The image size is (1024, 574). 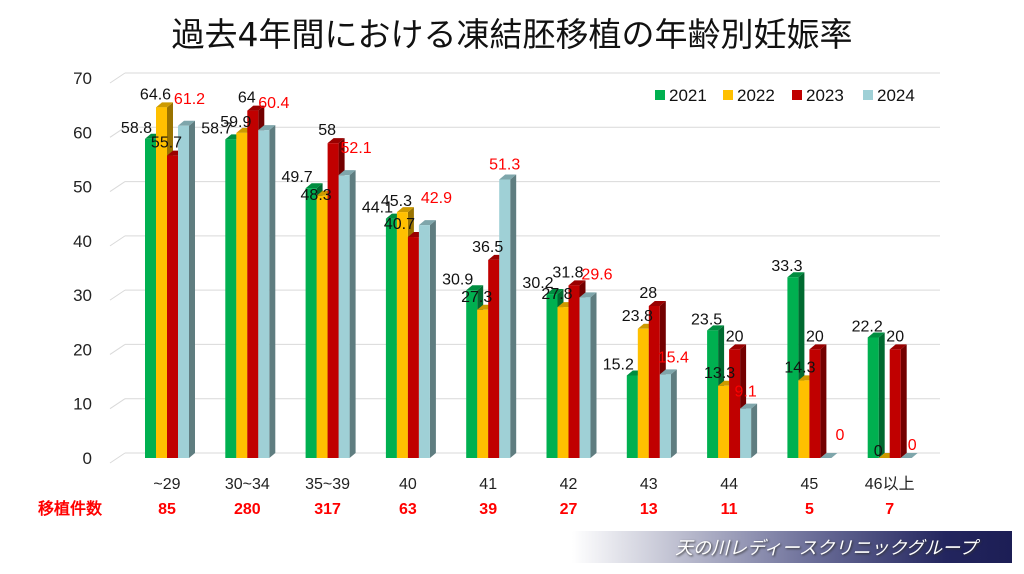 What do you see at coordinates (408, 509) in the screenshot?
I see `transplant-count: 63` at bounding box center [408, 509].